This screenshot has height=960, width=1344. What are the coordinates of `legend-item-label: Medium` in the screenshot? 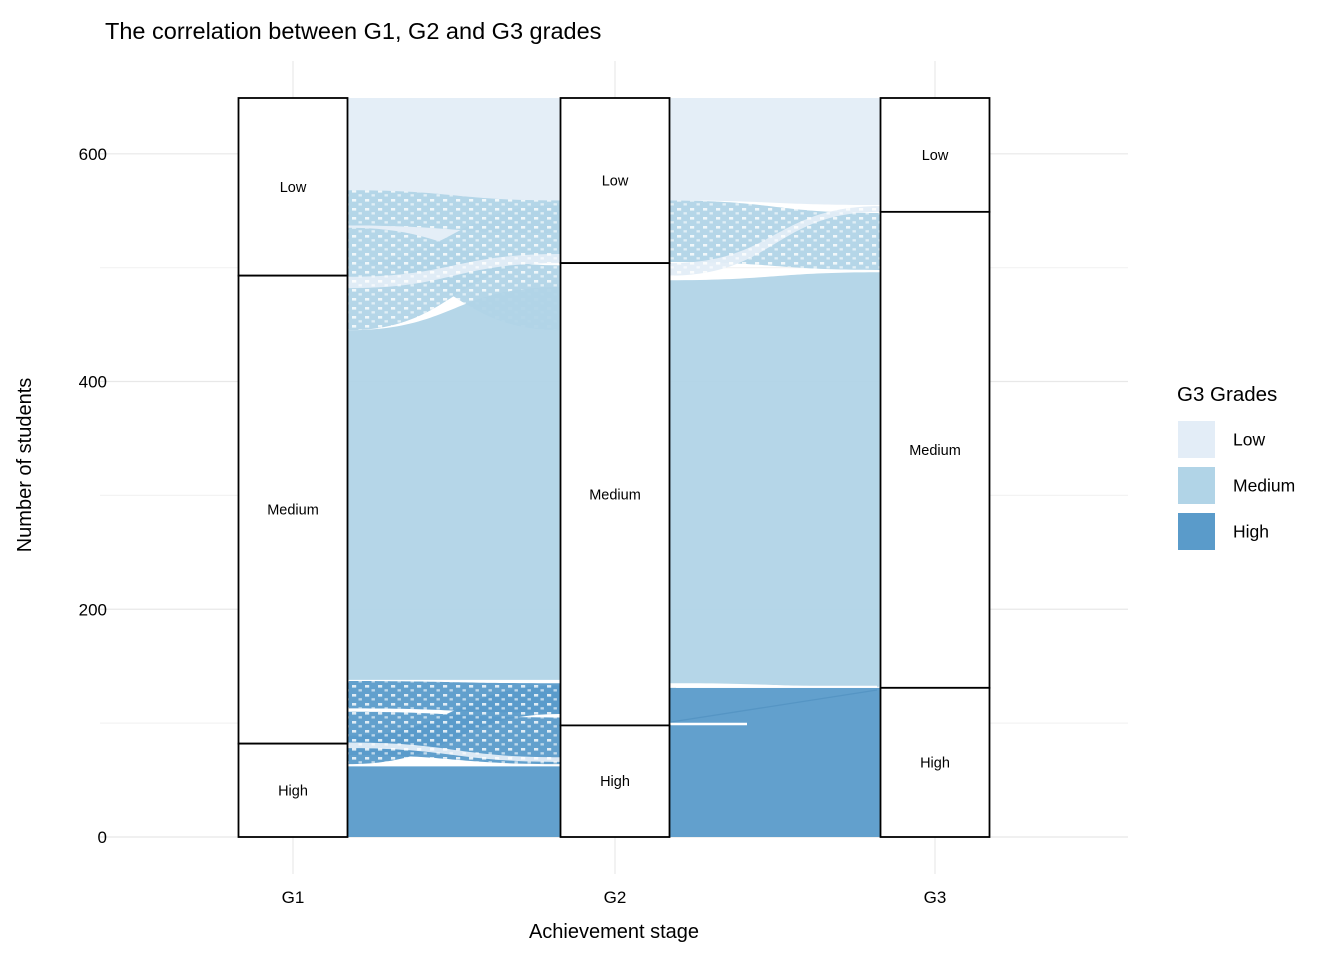 It's located at (1264, 486).